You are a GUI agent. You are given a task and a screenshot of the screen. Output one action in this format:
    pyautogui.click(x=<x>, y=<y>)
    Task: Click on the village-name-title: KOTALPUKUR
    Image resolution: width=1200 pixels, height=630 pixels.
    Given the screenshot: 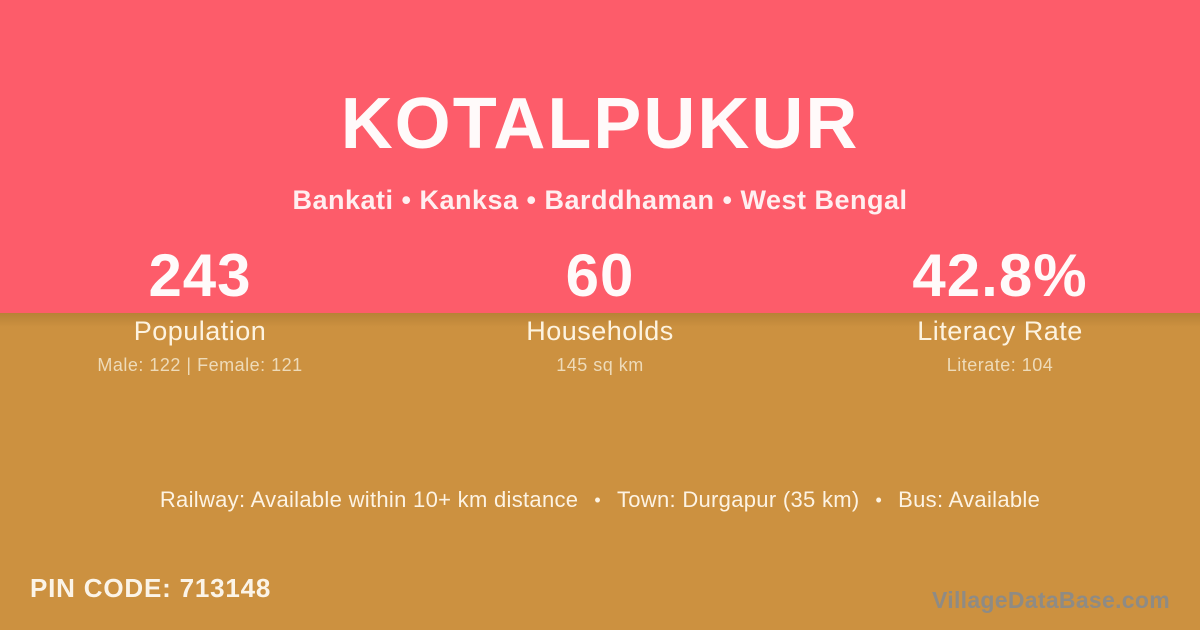 What is the action you would take?
    pyautogui.click(x=600, y=124)
    